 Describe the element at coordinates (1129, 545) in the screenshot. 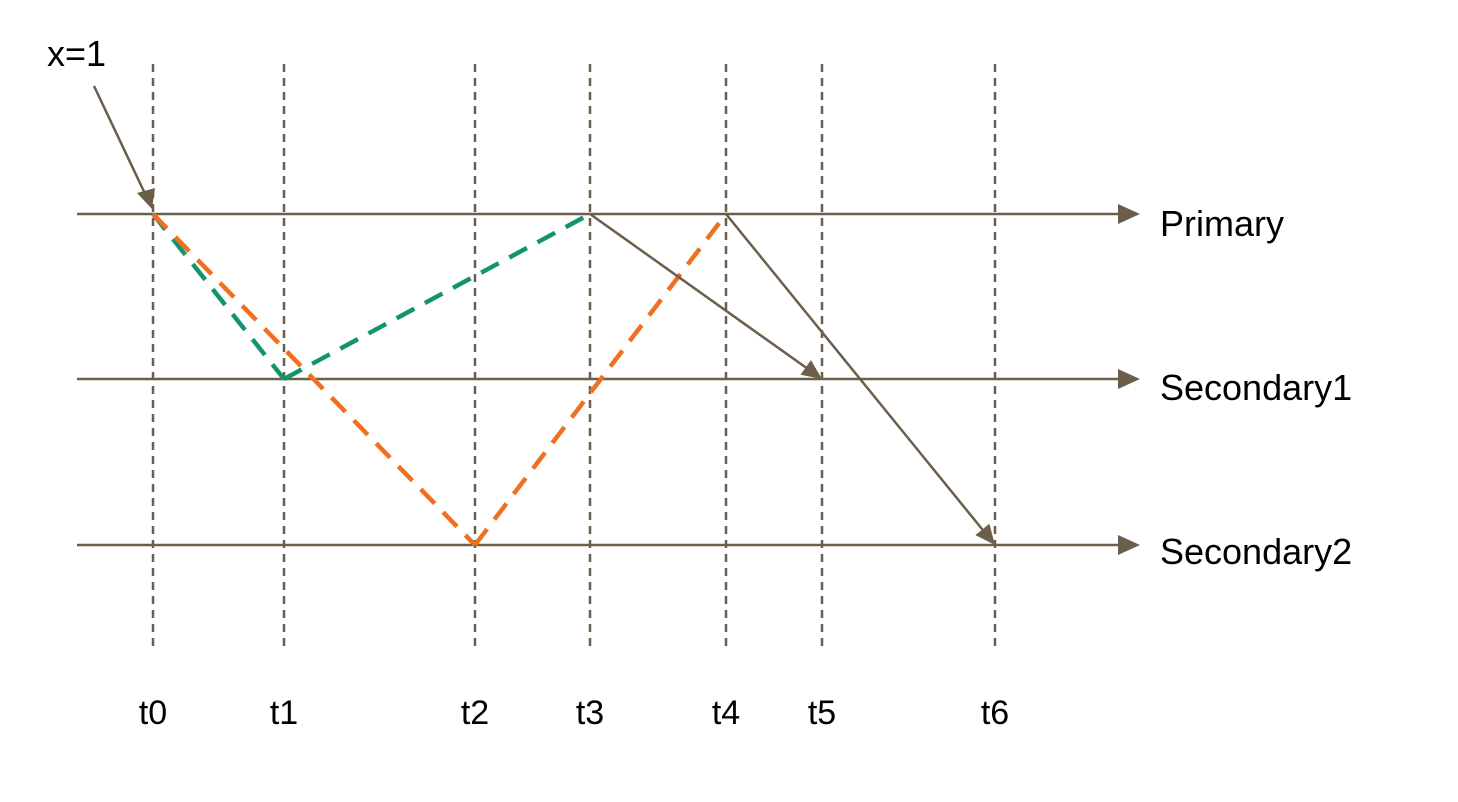

I see `timeline-arrowhead-secondary2` at that location.